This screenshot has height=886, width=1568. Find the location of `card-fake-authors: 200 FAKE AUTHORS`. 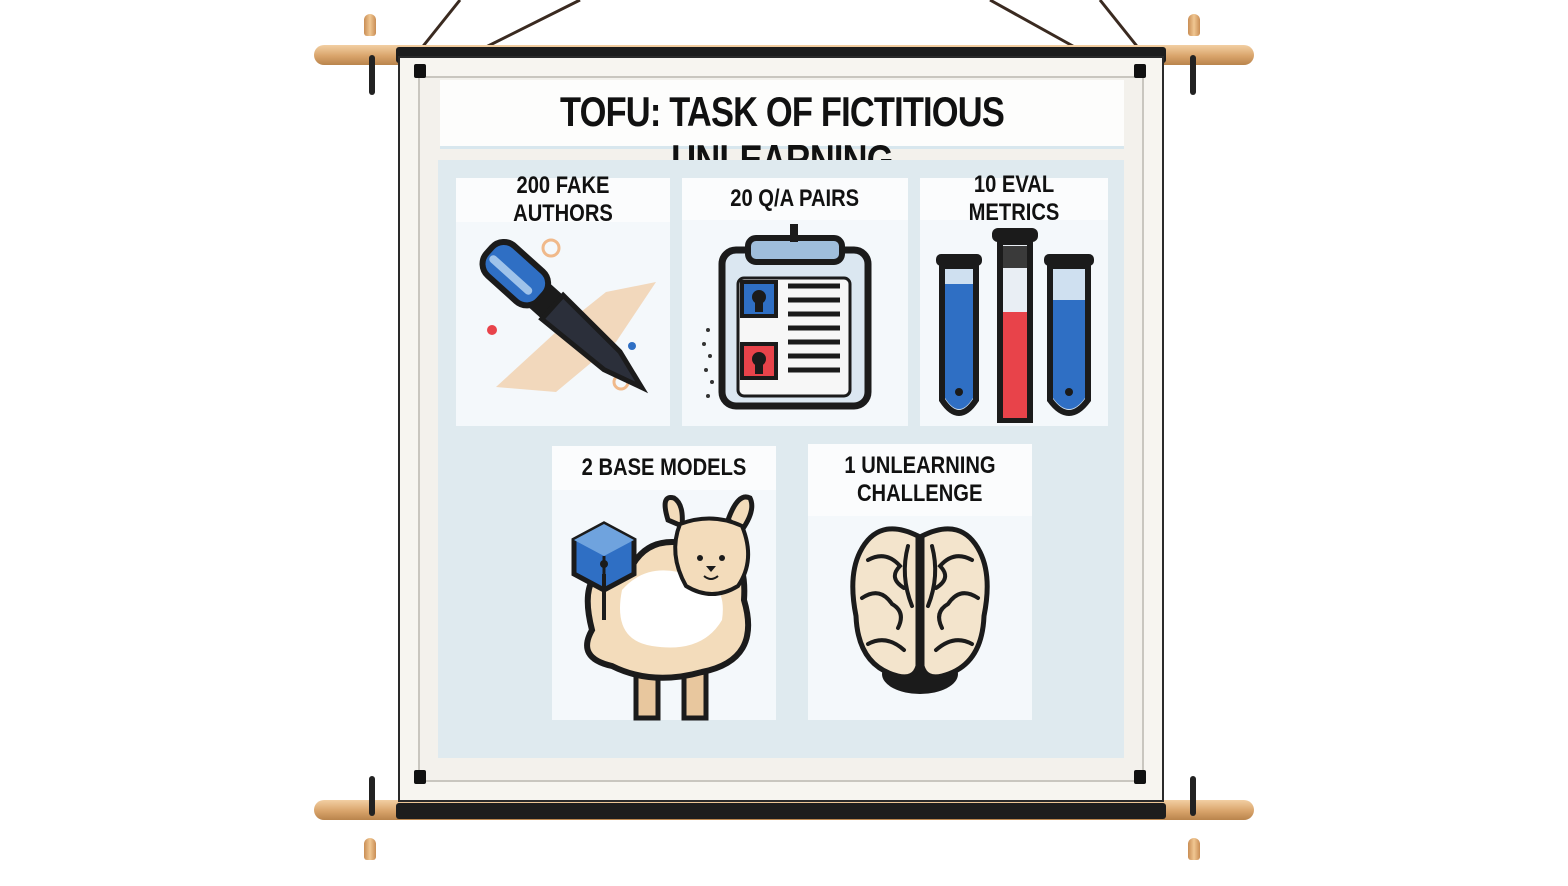

card-fake-authors: 200 FAKE AUTHORS is located at coordinates (563, 299).